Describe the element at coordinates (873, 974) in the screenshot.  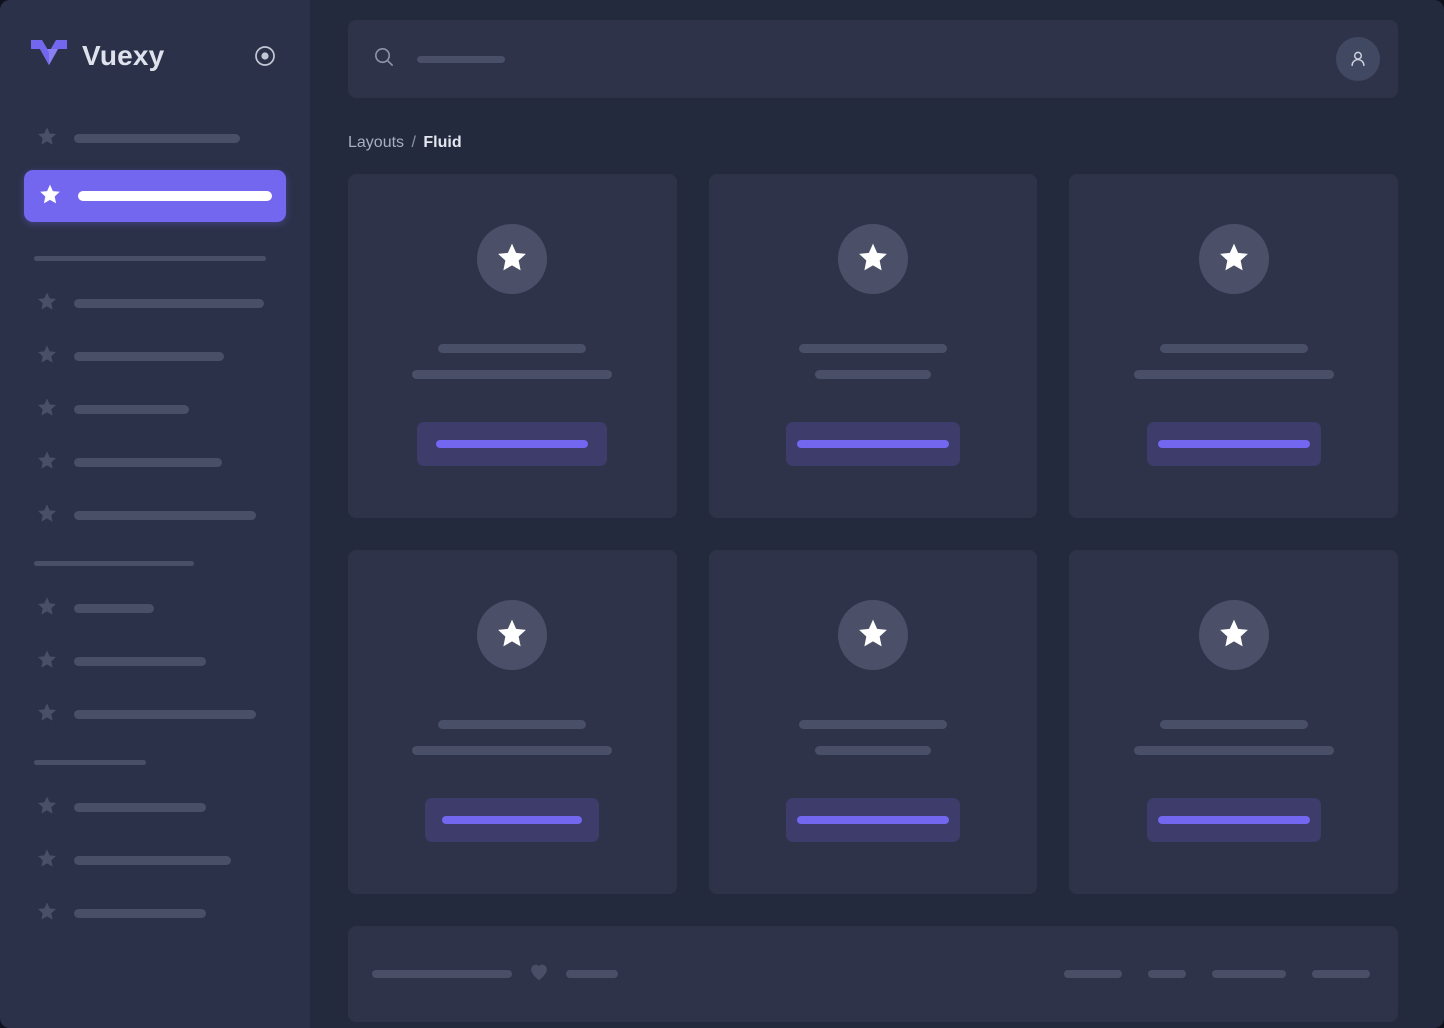
I see `footer-bar` at that location.